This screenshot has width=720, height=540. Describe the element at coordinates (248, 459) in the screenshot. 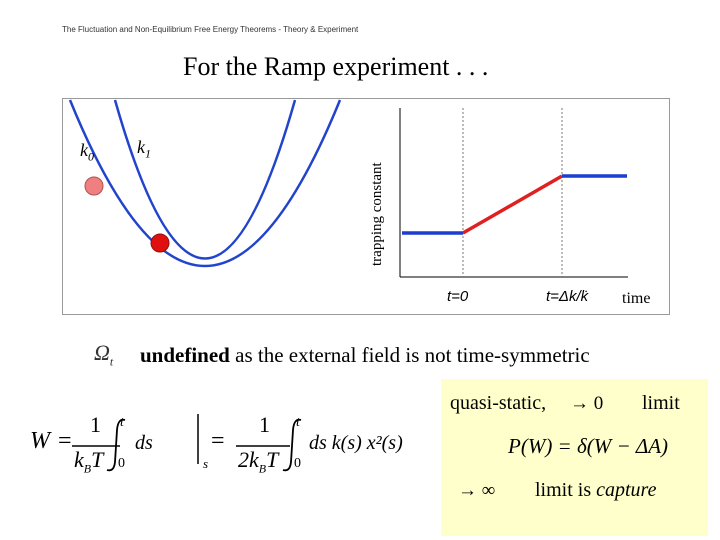

I see `work-den-2-2k: 2k` at that location.